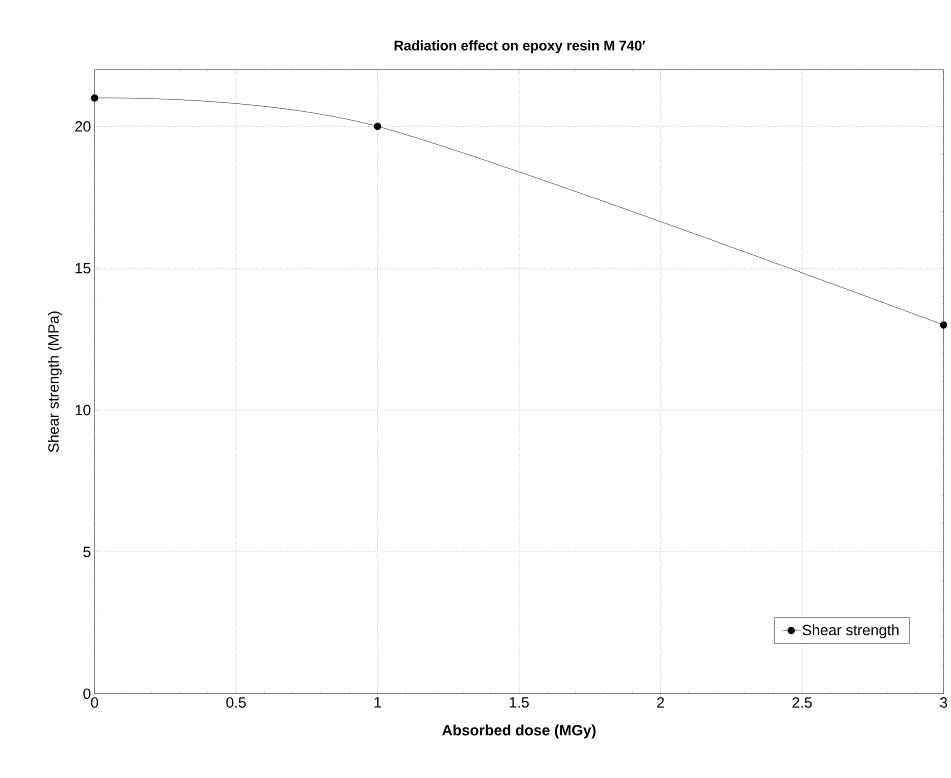 The image size is (951, 778). I want to click on y-axis-title: Shear strength (MPa), so click(55, 381).